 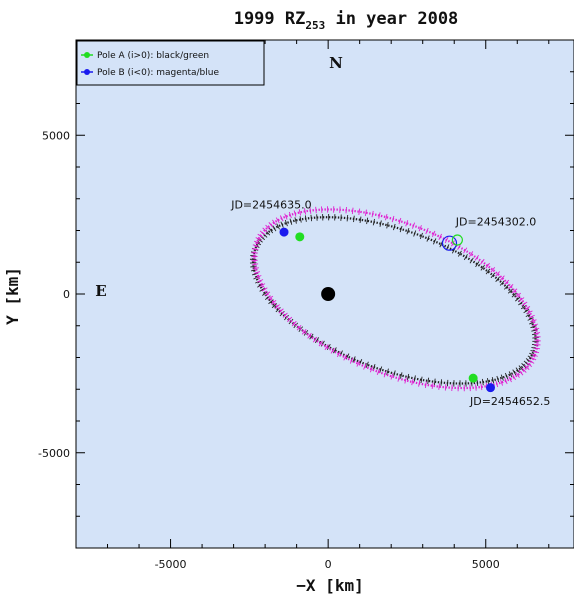 I want to click on y-tick-label: 0, so click(x=66, y=294).